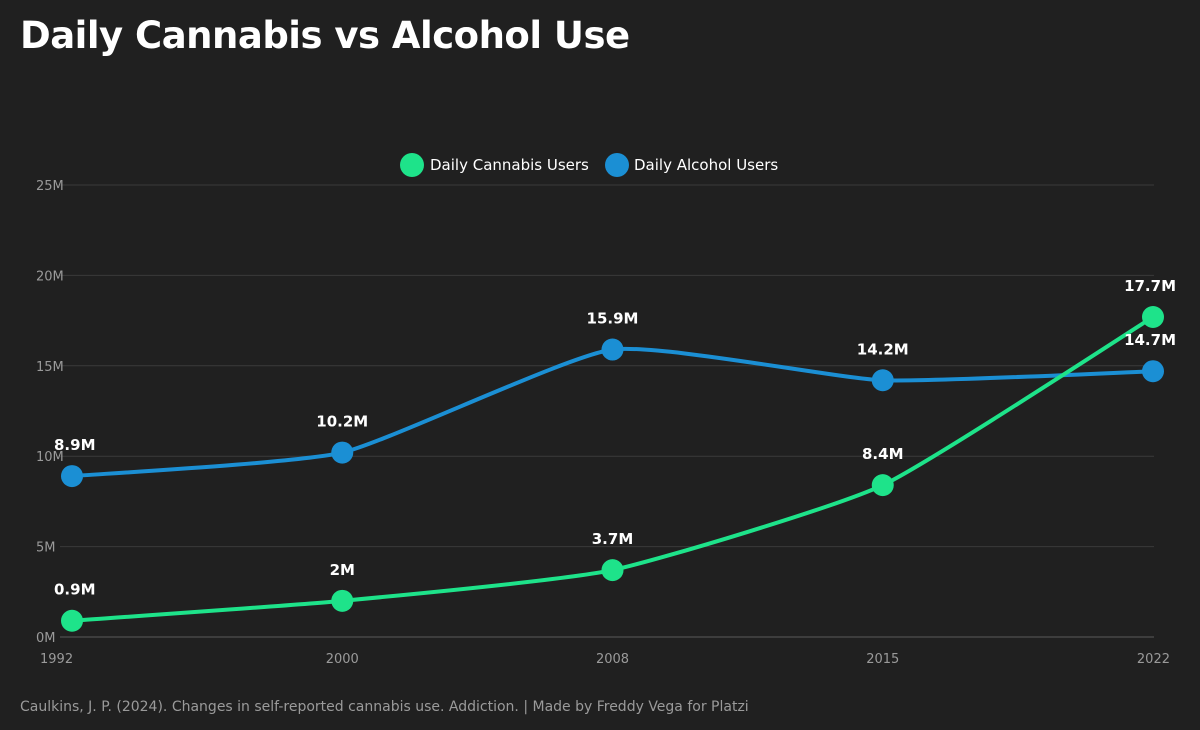  I want to click on y-tick-label: 5M, so click(46, 548).